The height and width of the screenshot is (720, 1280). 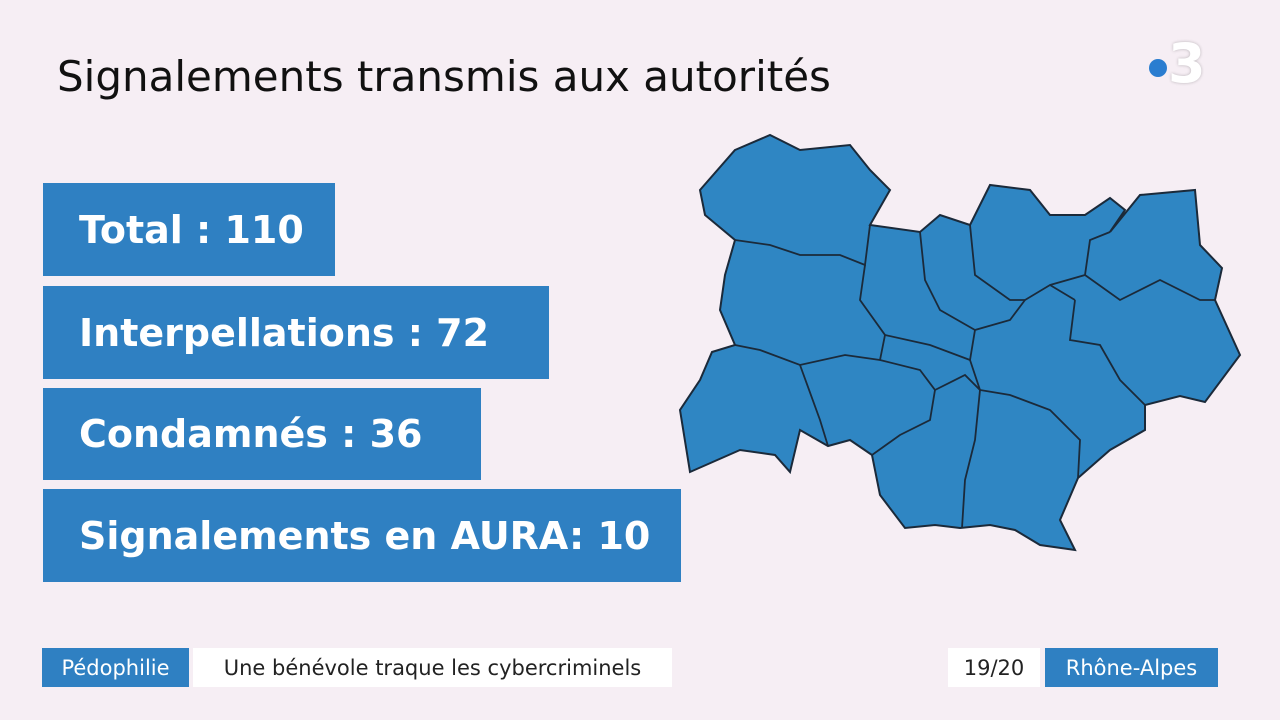 What do you see at coordinates (1131, 667) in the screenshot?
I see `region-tag: Rhône-Alpes` at bounding box center [1131, 667].